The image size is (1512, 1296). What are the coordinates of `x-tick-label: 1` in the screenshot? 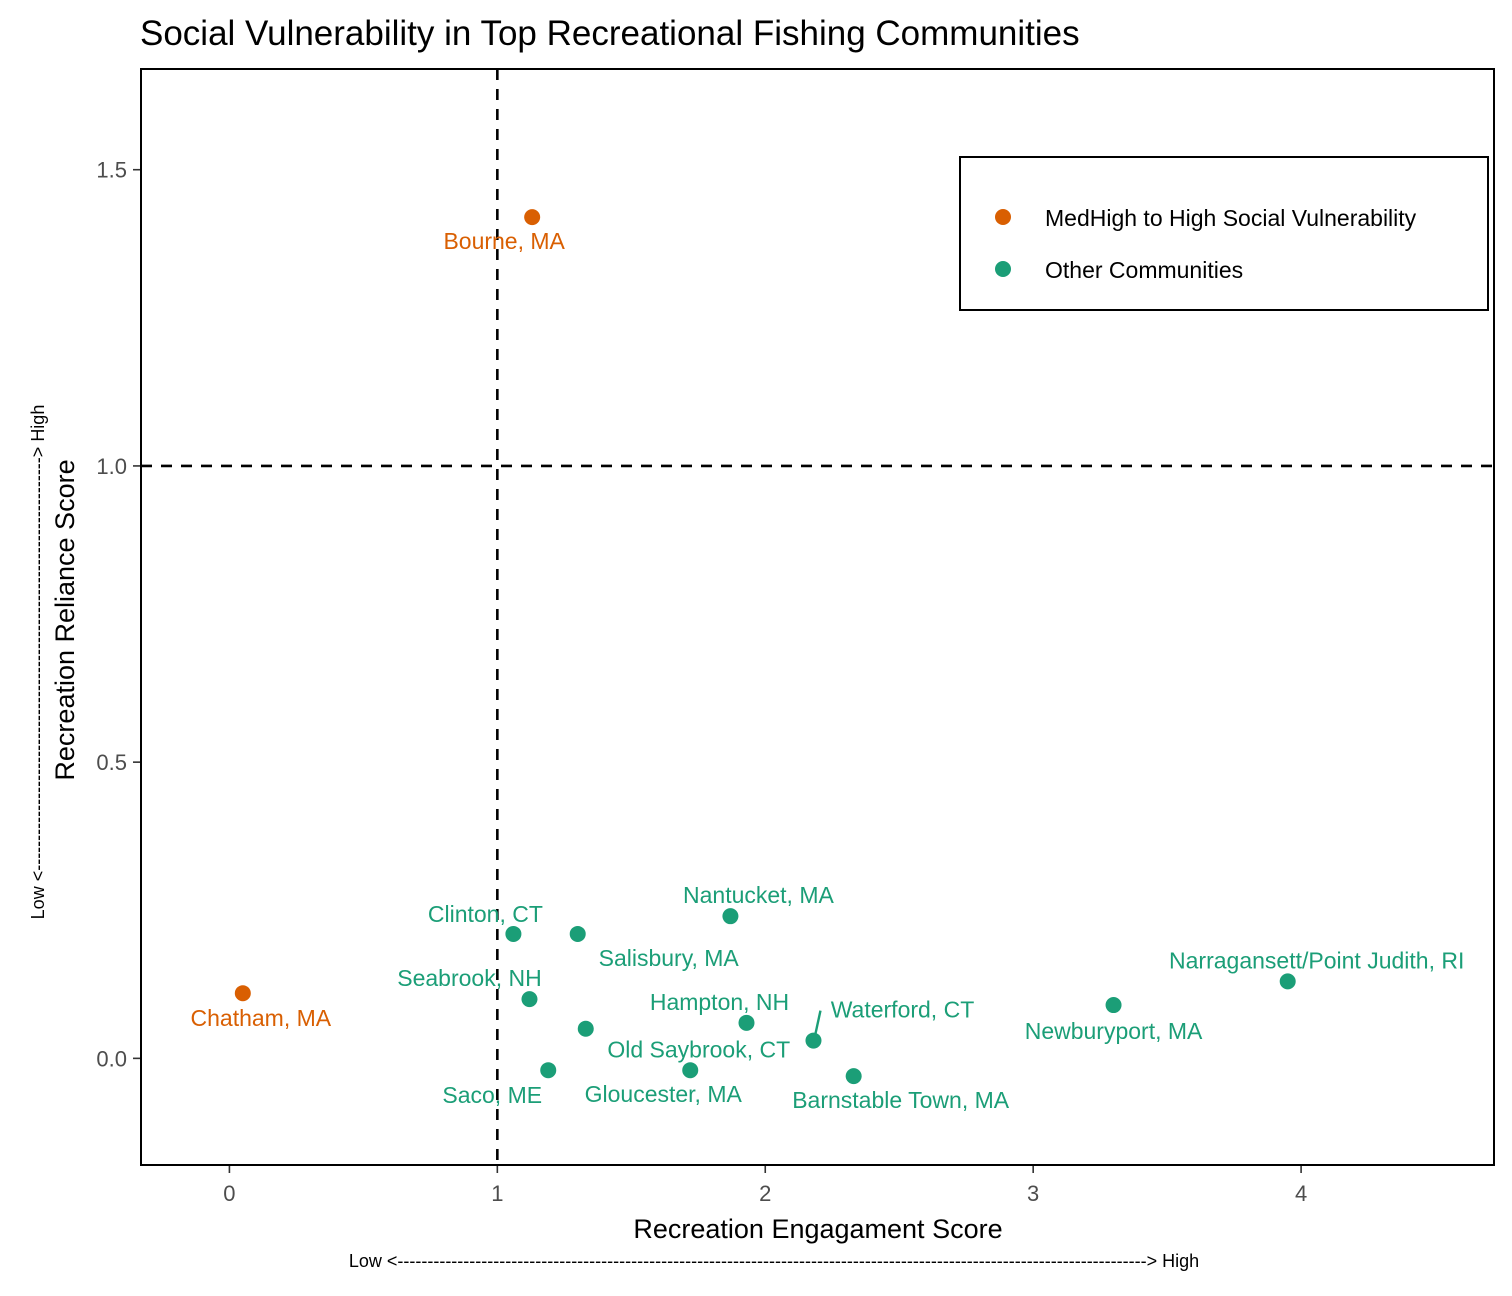 It's located at (497, 1193).